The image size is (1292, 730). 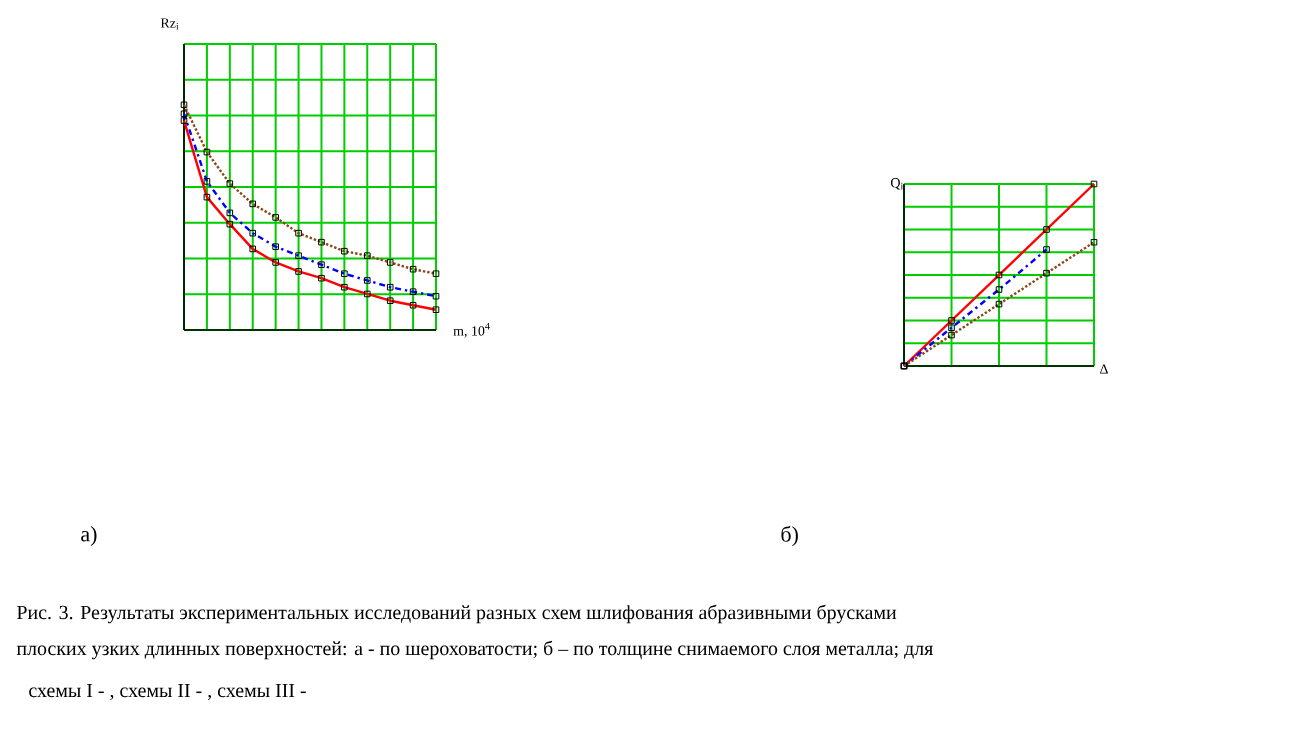 What do you see at coordinates (456, 614) in the screenshot?
I see `text: Рис. 3. Результаты экспериментальных исследований разных схем шлифования абразивными брусками` at bounding box center [456, 614].